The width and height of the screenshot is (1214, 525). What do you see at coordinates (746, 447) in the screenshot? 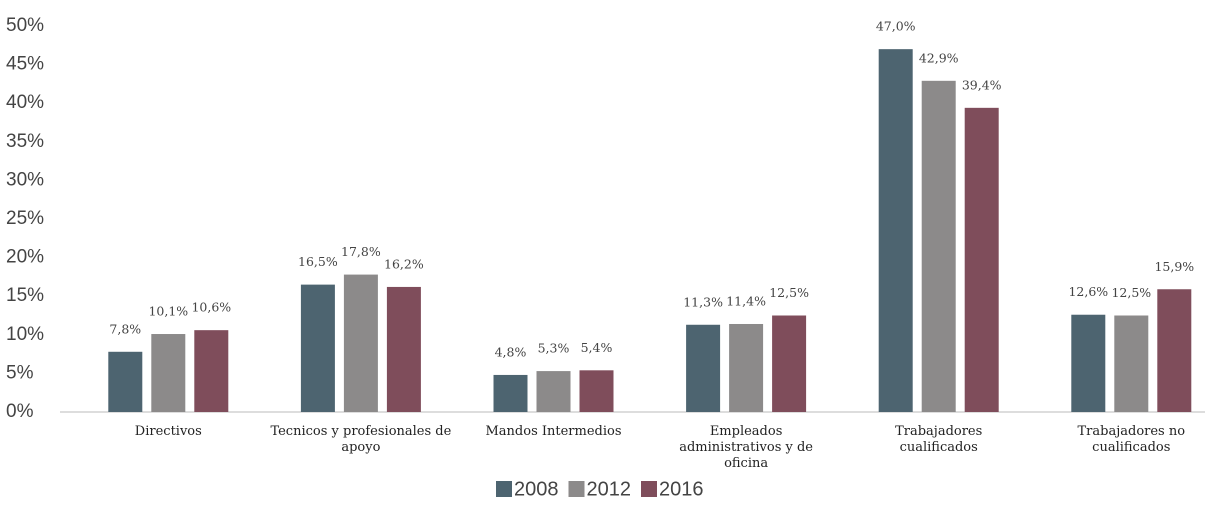
I see `x-tick-label: Empleados administrativos y de oficina` at bounding box center [746, 447].